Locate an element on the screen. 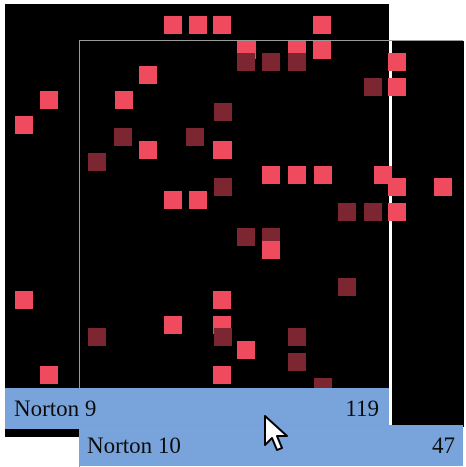 The image size is (466, 467). window-count: 47 is located at coordinates (443, 445).